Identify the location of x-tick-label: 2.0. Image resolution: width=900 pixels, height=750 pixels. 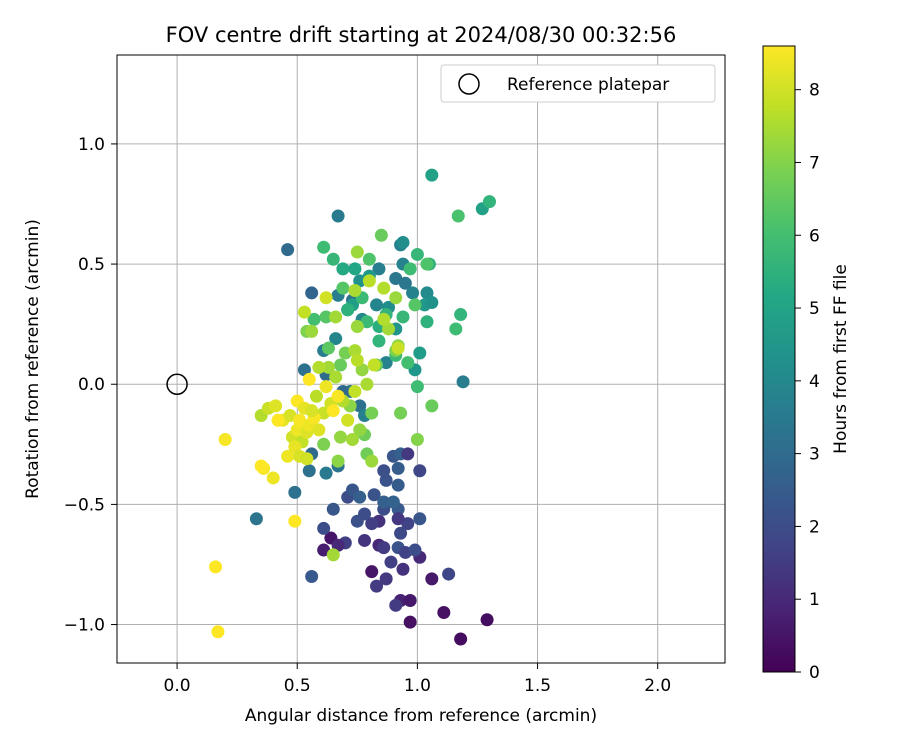
(657, 686).